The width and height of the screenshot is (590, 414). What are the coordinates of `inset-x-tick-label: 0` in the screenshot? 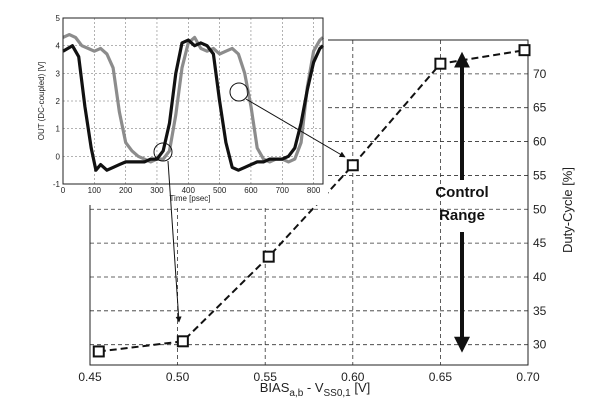 It's located at (63, 190).